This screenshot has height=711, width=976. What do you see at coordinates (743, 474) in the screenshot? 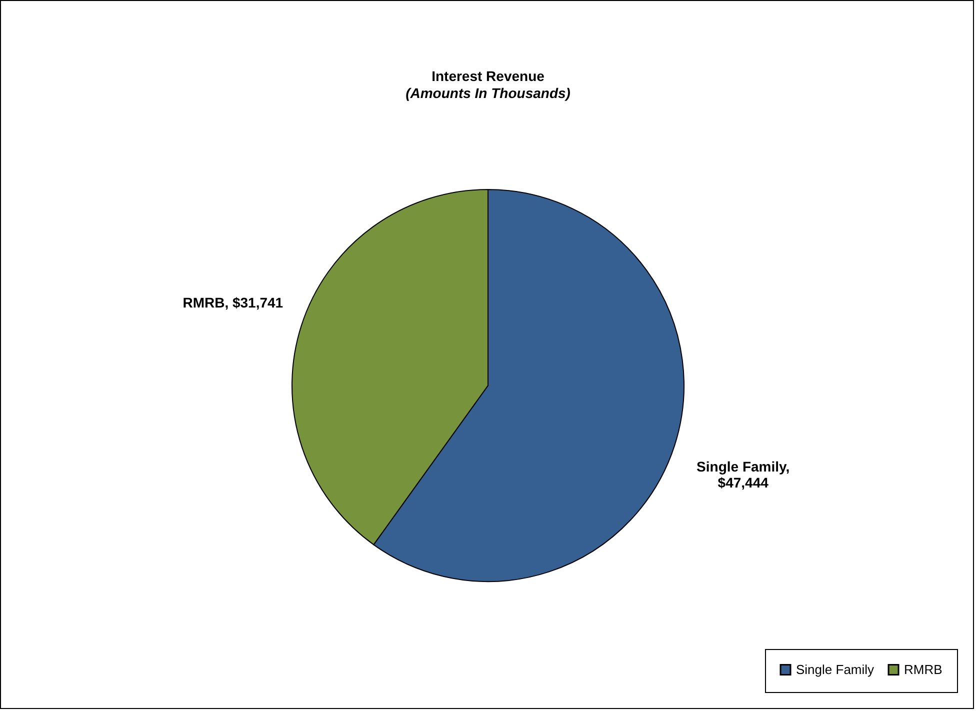
I see `data-label: Single Family, $47,444` at bounding box center [743, 474].